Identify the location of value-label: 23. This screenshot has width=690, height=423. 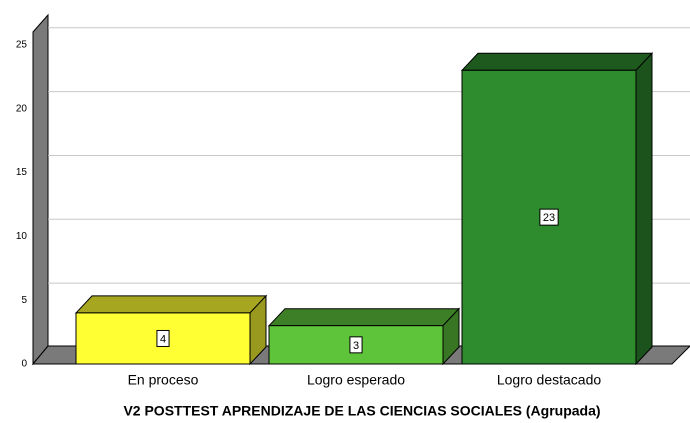
(549, 218).